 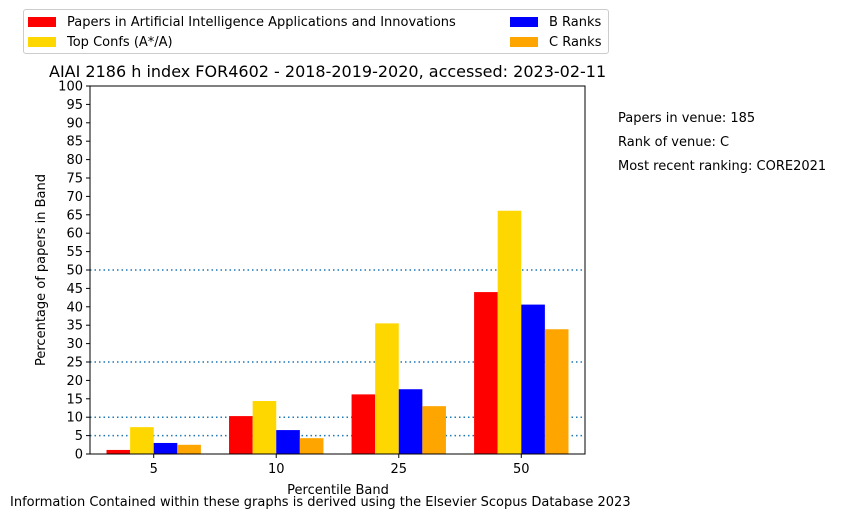 What do you see at coordinates (74, 418) in the screenshot?
I see `y-tick-label-10: 10` at bounding box center [74, 418].